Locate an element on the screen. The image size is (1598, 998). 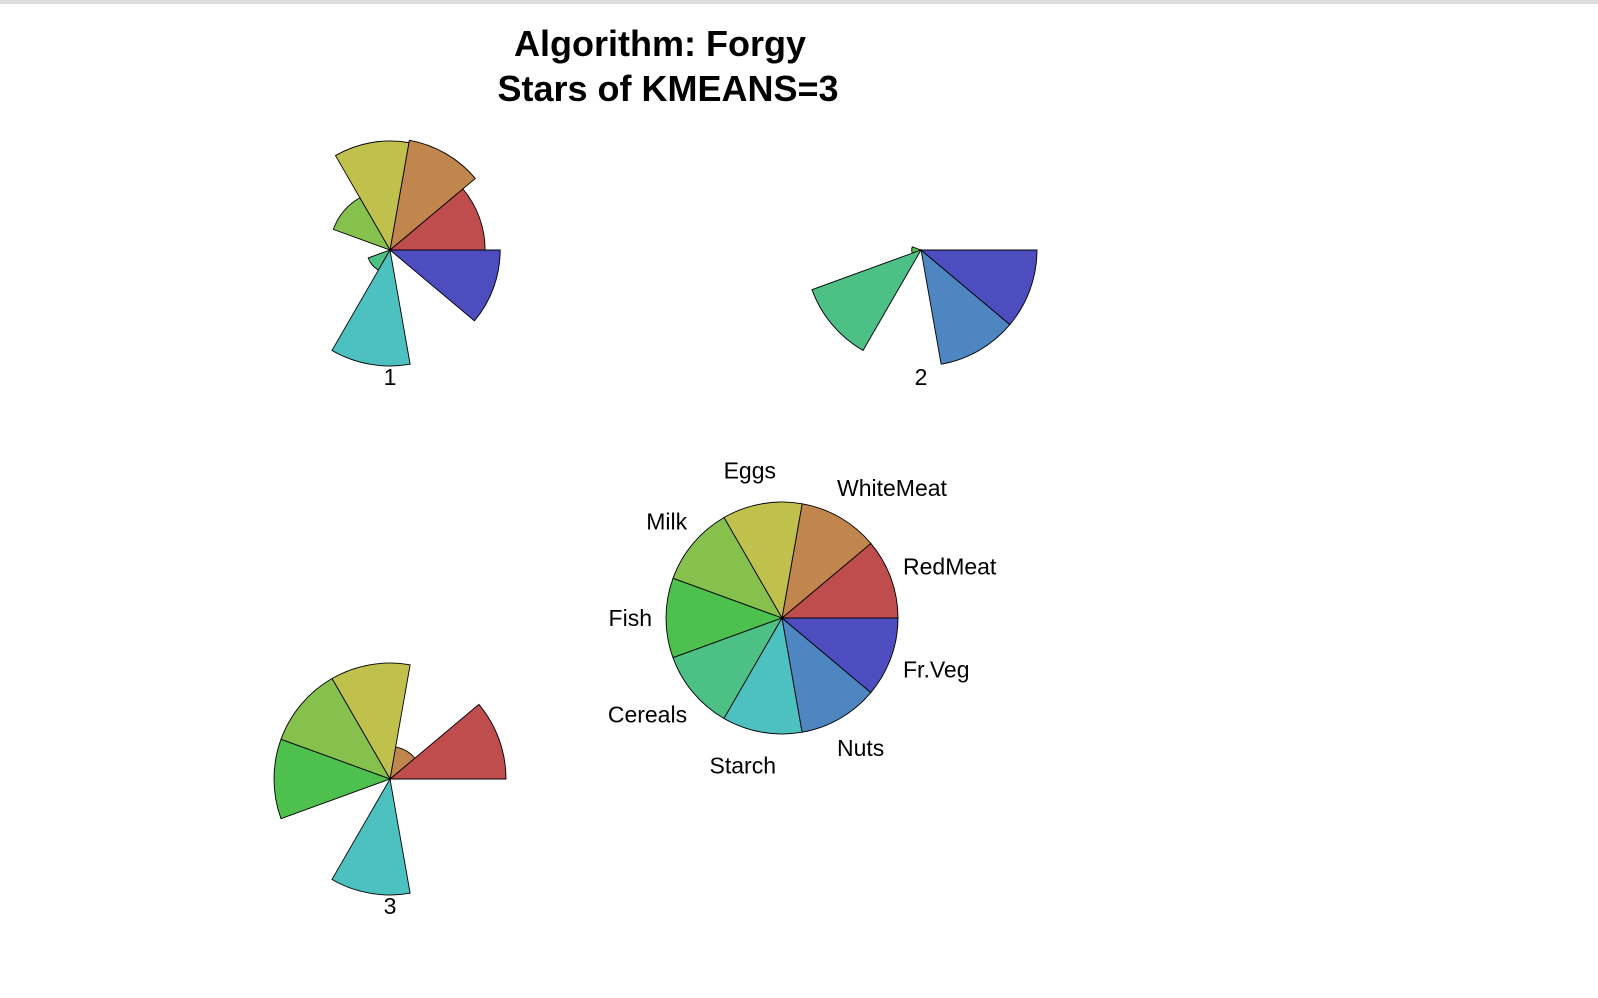
key-label-fish: Fish is located at coordinates (630, 618).